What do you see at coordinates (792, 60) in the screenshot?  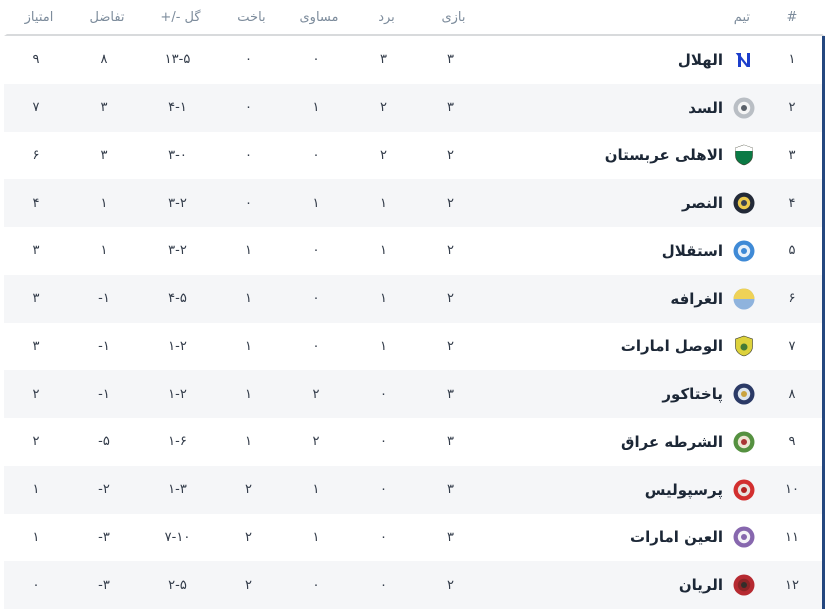 I see `team-rank: ۱` at bounding box center [792, 60].